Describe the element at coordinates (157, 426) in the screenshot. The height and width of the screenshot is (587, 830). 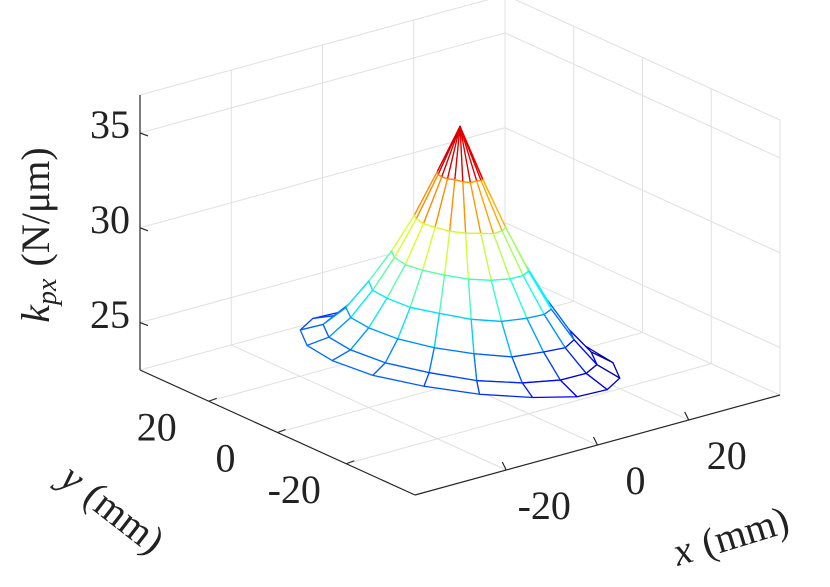
I see `y-tick-label: 20` at that location.